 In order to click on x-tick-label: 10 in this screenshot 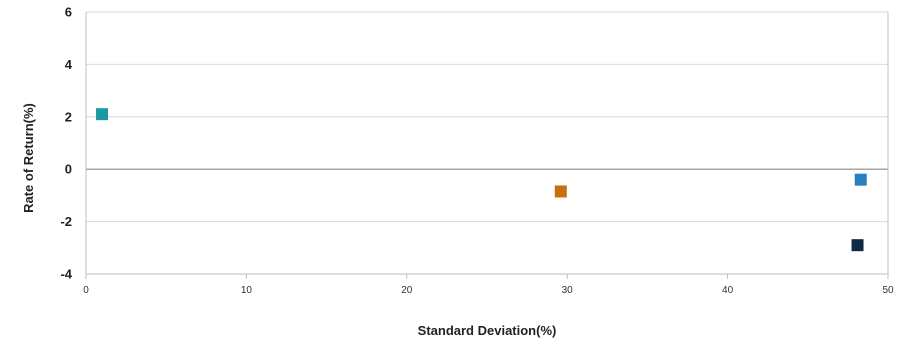, I will do `click(247, 290)`.